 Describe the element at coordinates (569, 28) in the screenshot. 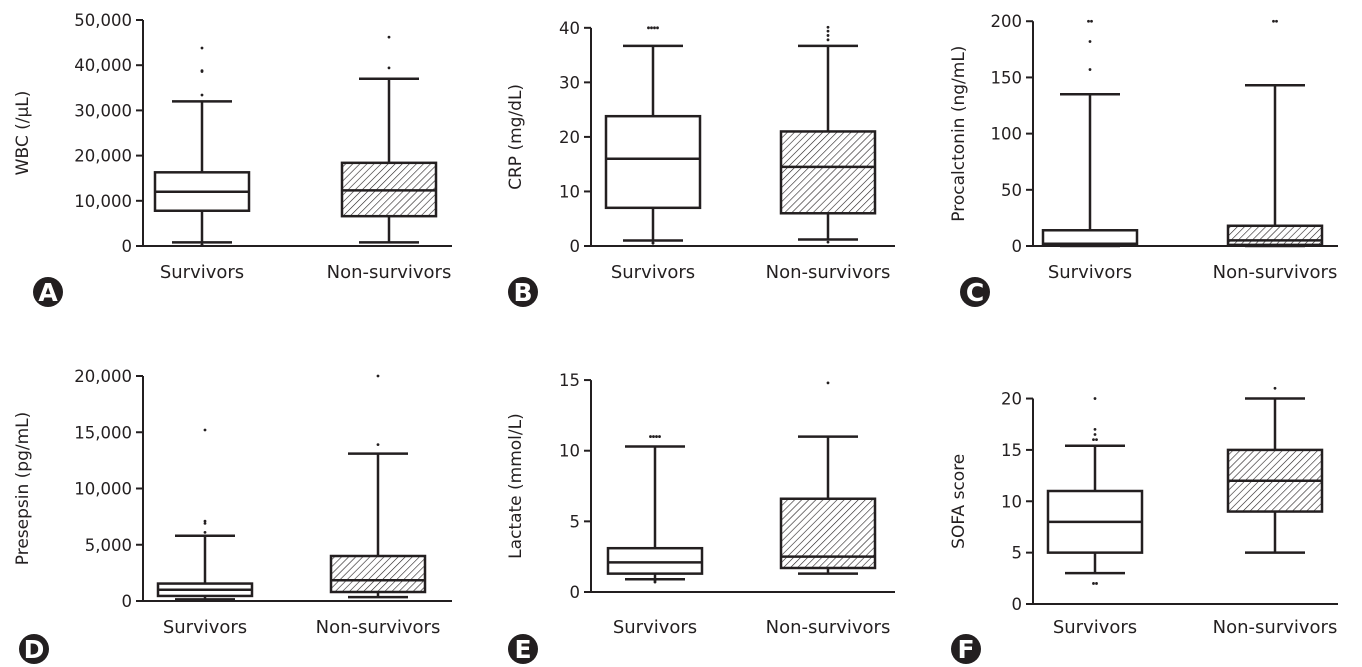

I see `y-tick-label: 40` at that location.